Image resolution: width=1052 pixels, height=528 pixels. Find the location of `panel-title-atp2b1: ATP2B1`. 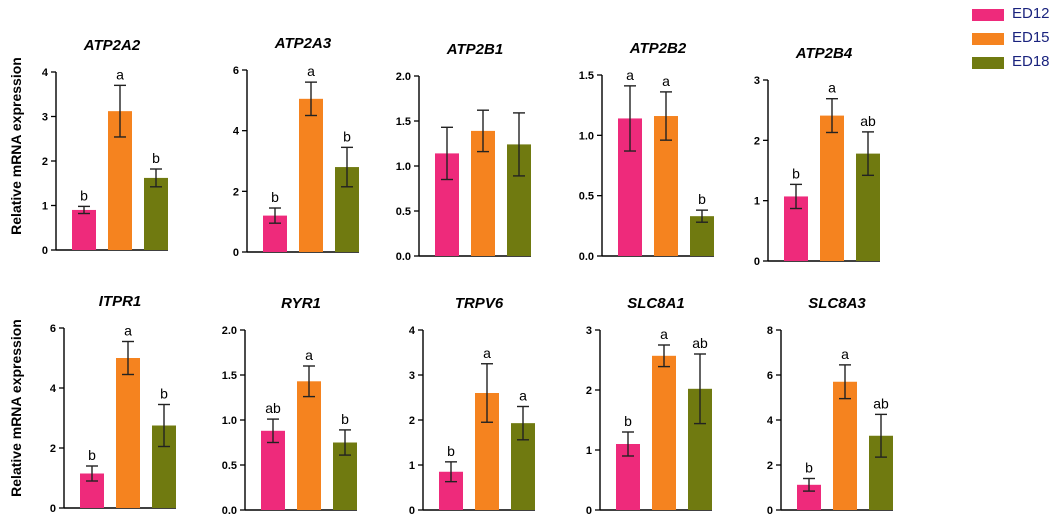

panel-title-atp2b1: ATP2B1 is located at coordinates (474, 49).